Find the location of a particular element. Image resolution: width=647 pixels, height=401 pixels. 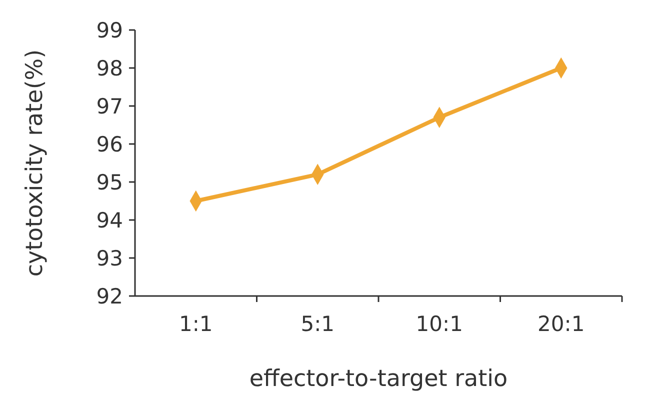

y-tick-label: 93 is located at coordinates (109, 258).